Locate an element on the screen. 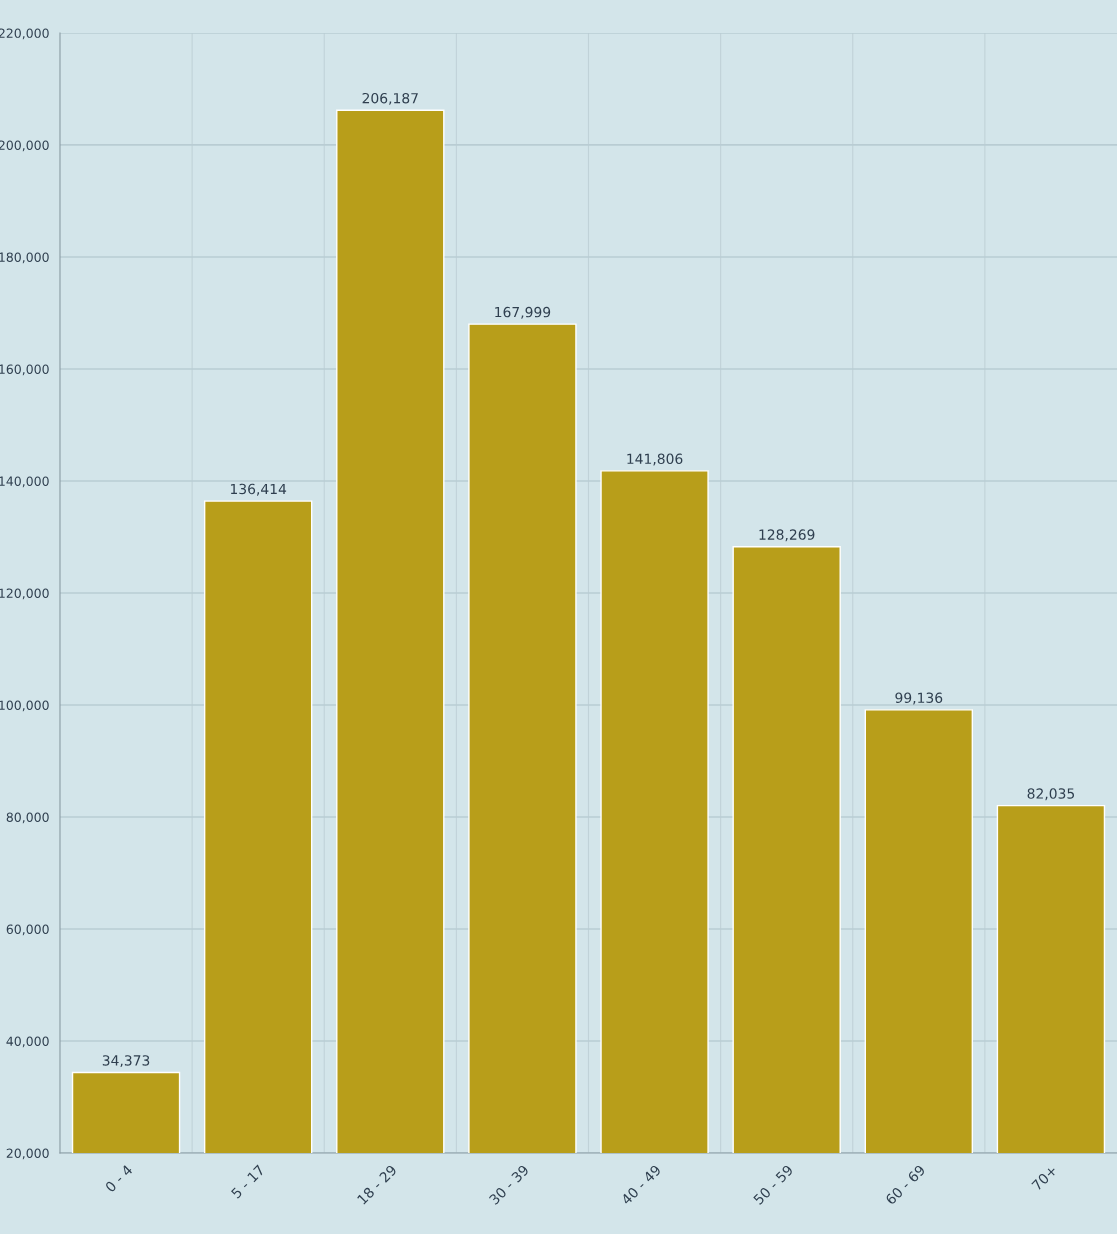 The image size is (1117, 1234). x-tick-label: 5 - 17 is located at coordinates (247, 1181).